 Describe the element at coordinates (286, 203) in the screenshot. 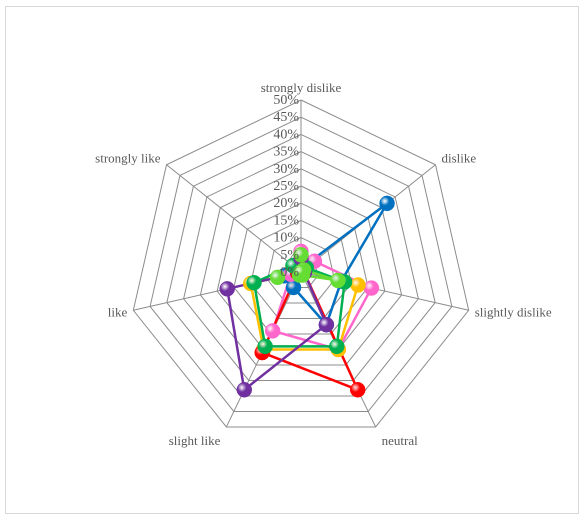

I see `tick-label: 20%` at that location.